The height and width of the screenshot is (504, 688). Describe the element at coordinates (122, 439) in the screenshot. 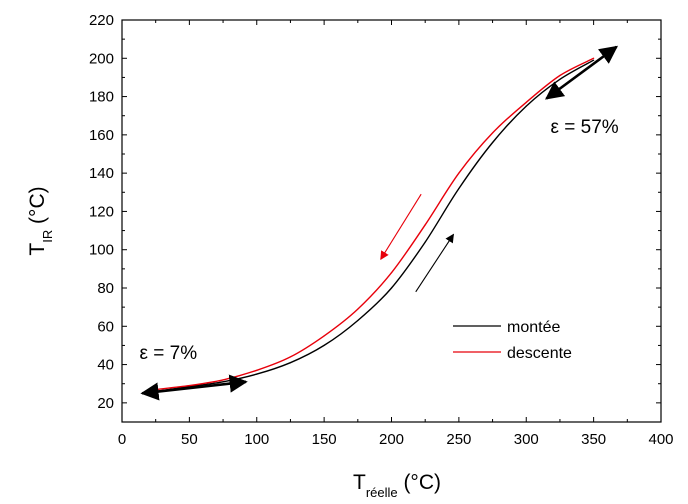

I see `x-tick-label: 0` at that location.